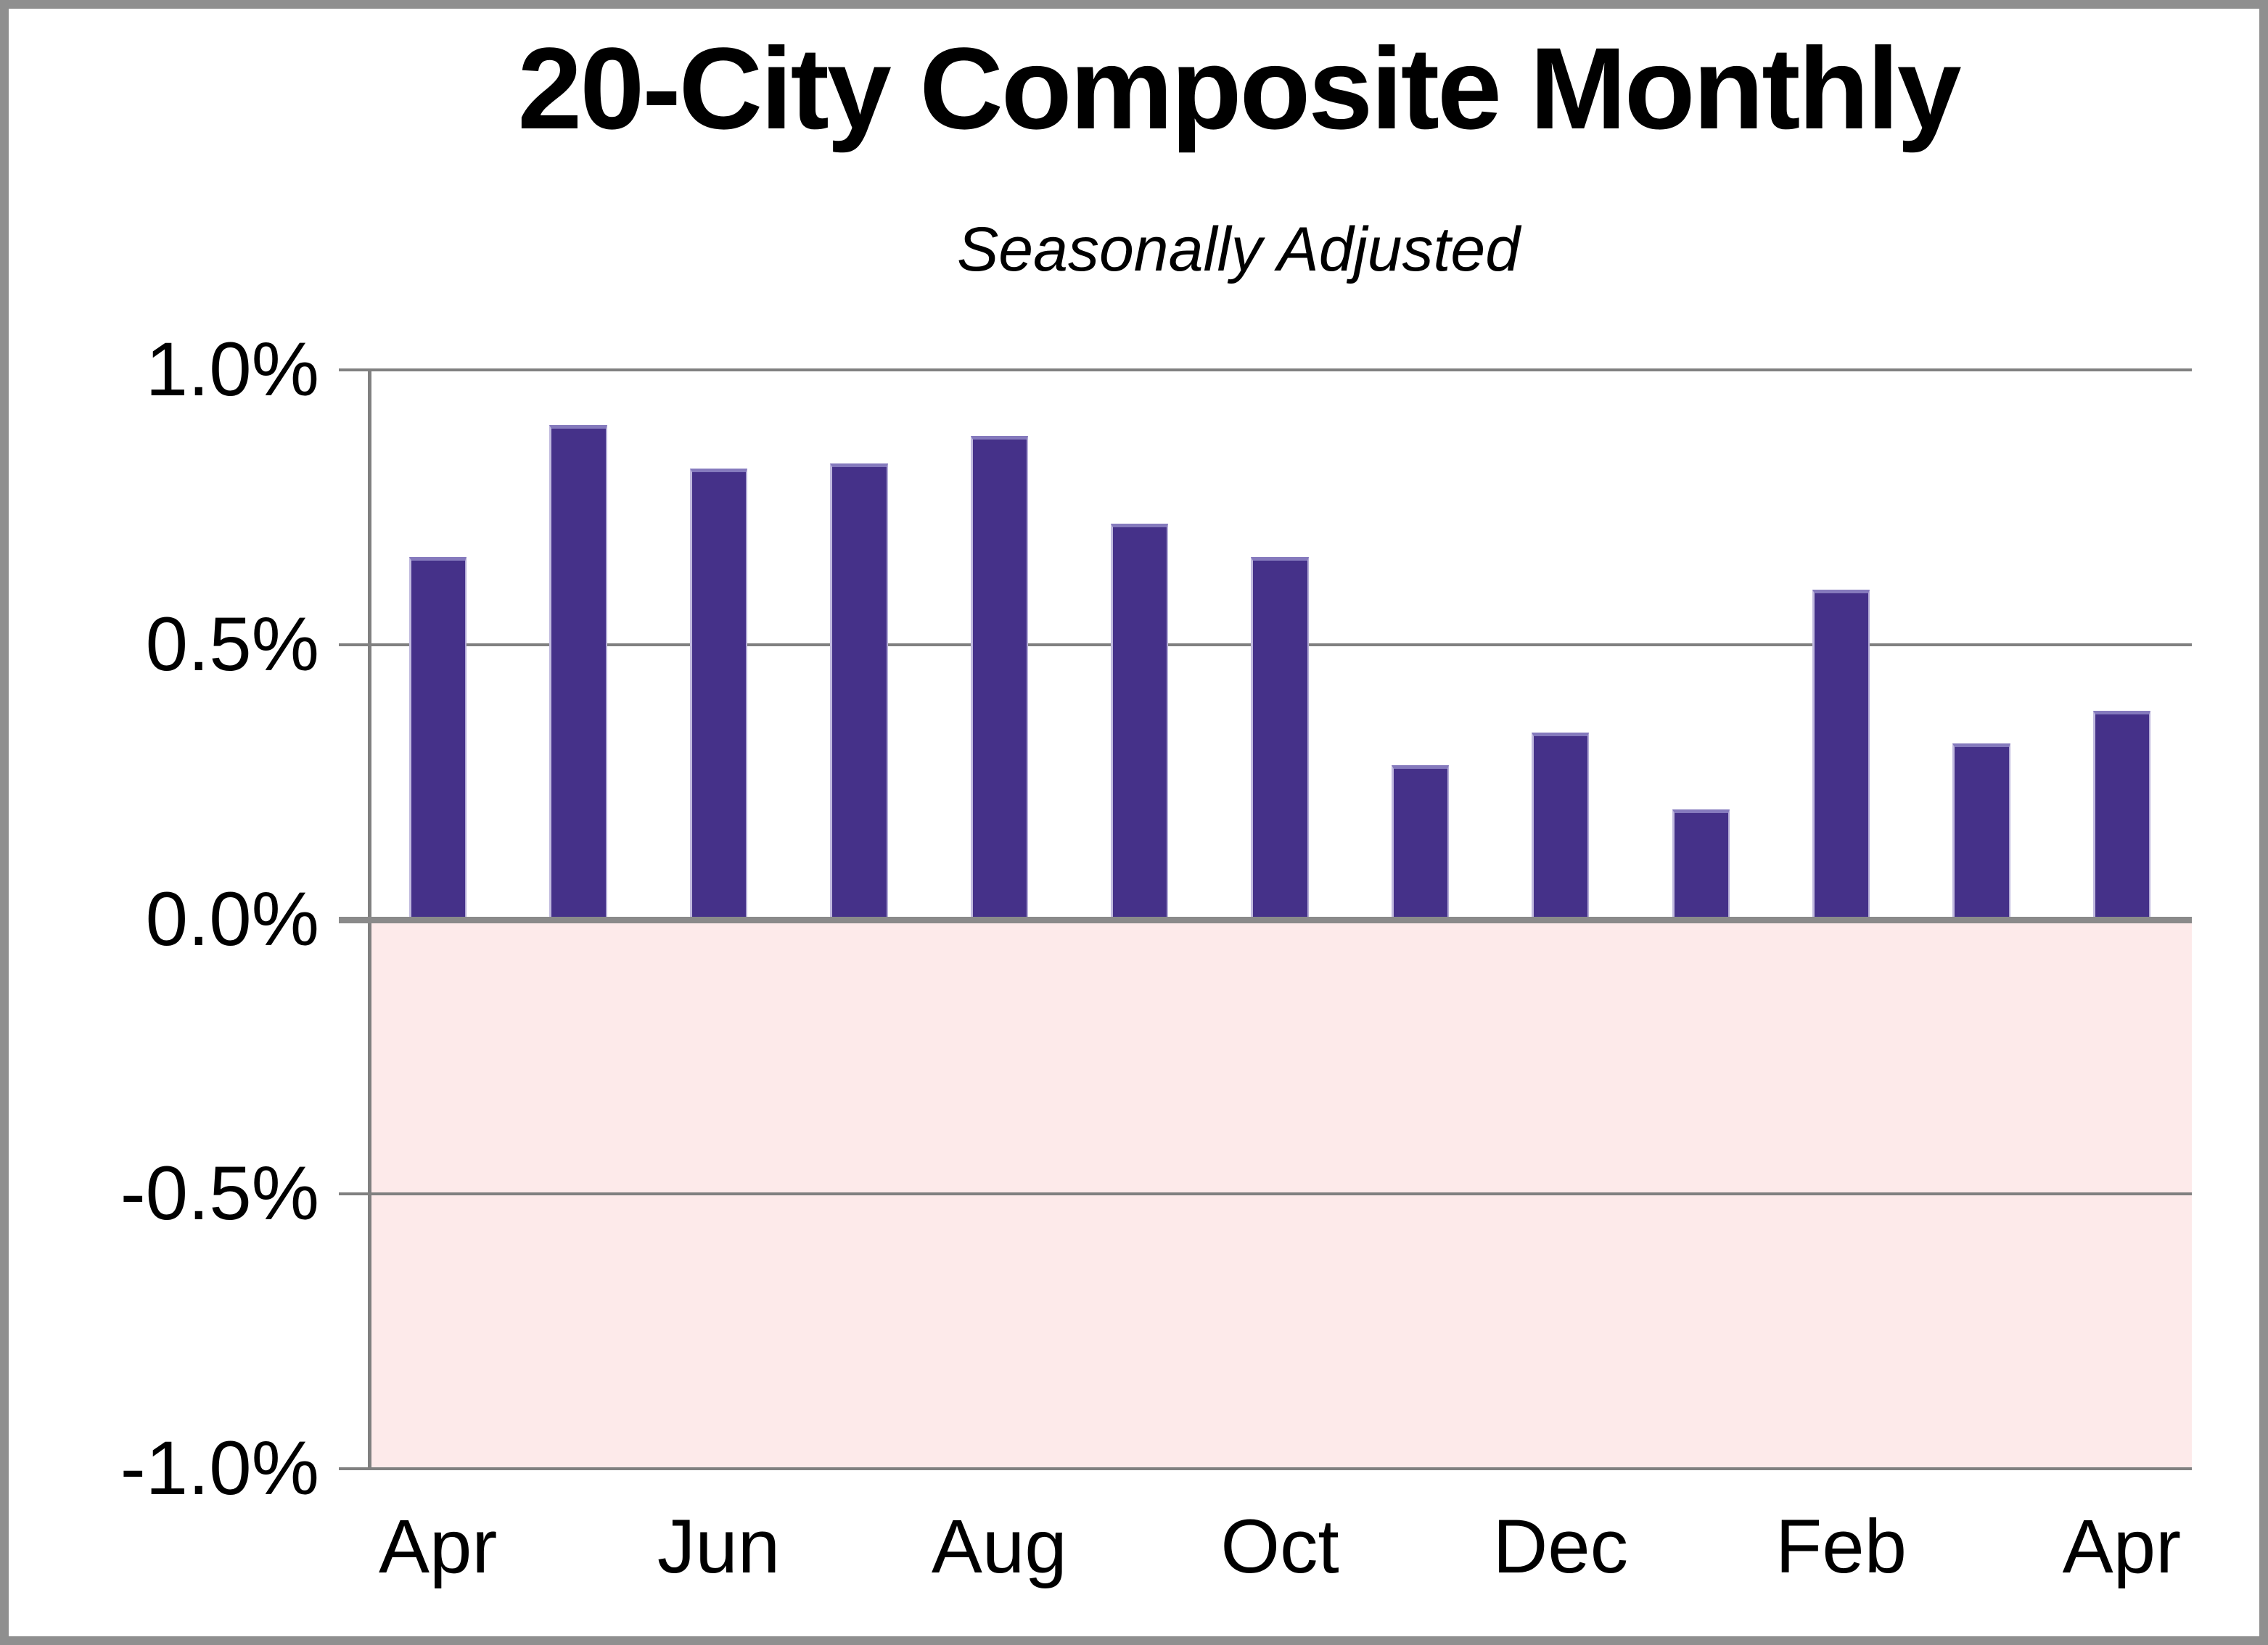  I want to click on x-tick-label: Aug, so click(999, 1546).